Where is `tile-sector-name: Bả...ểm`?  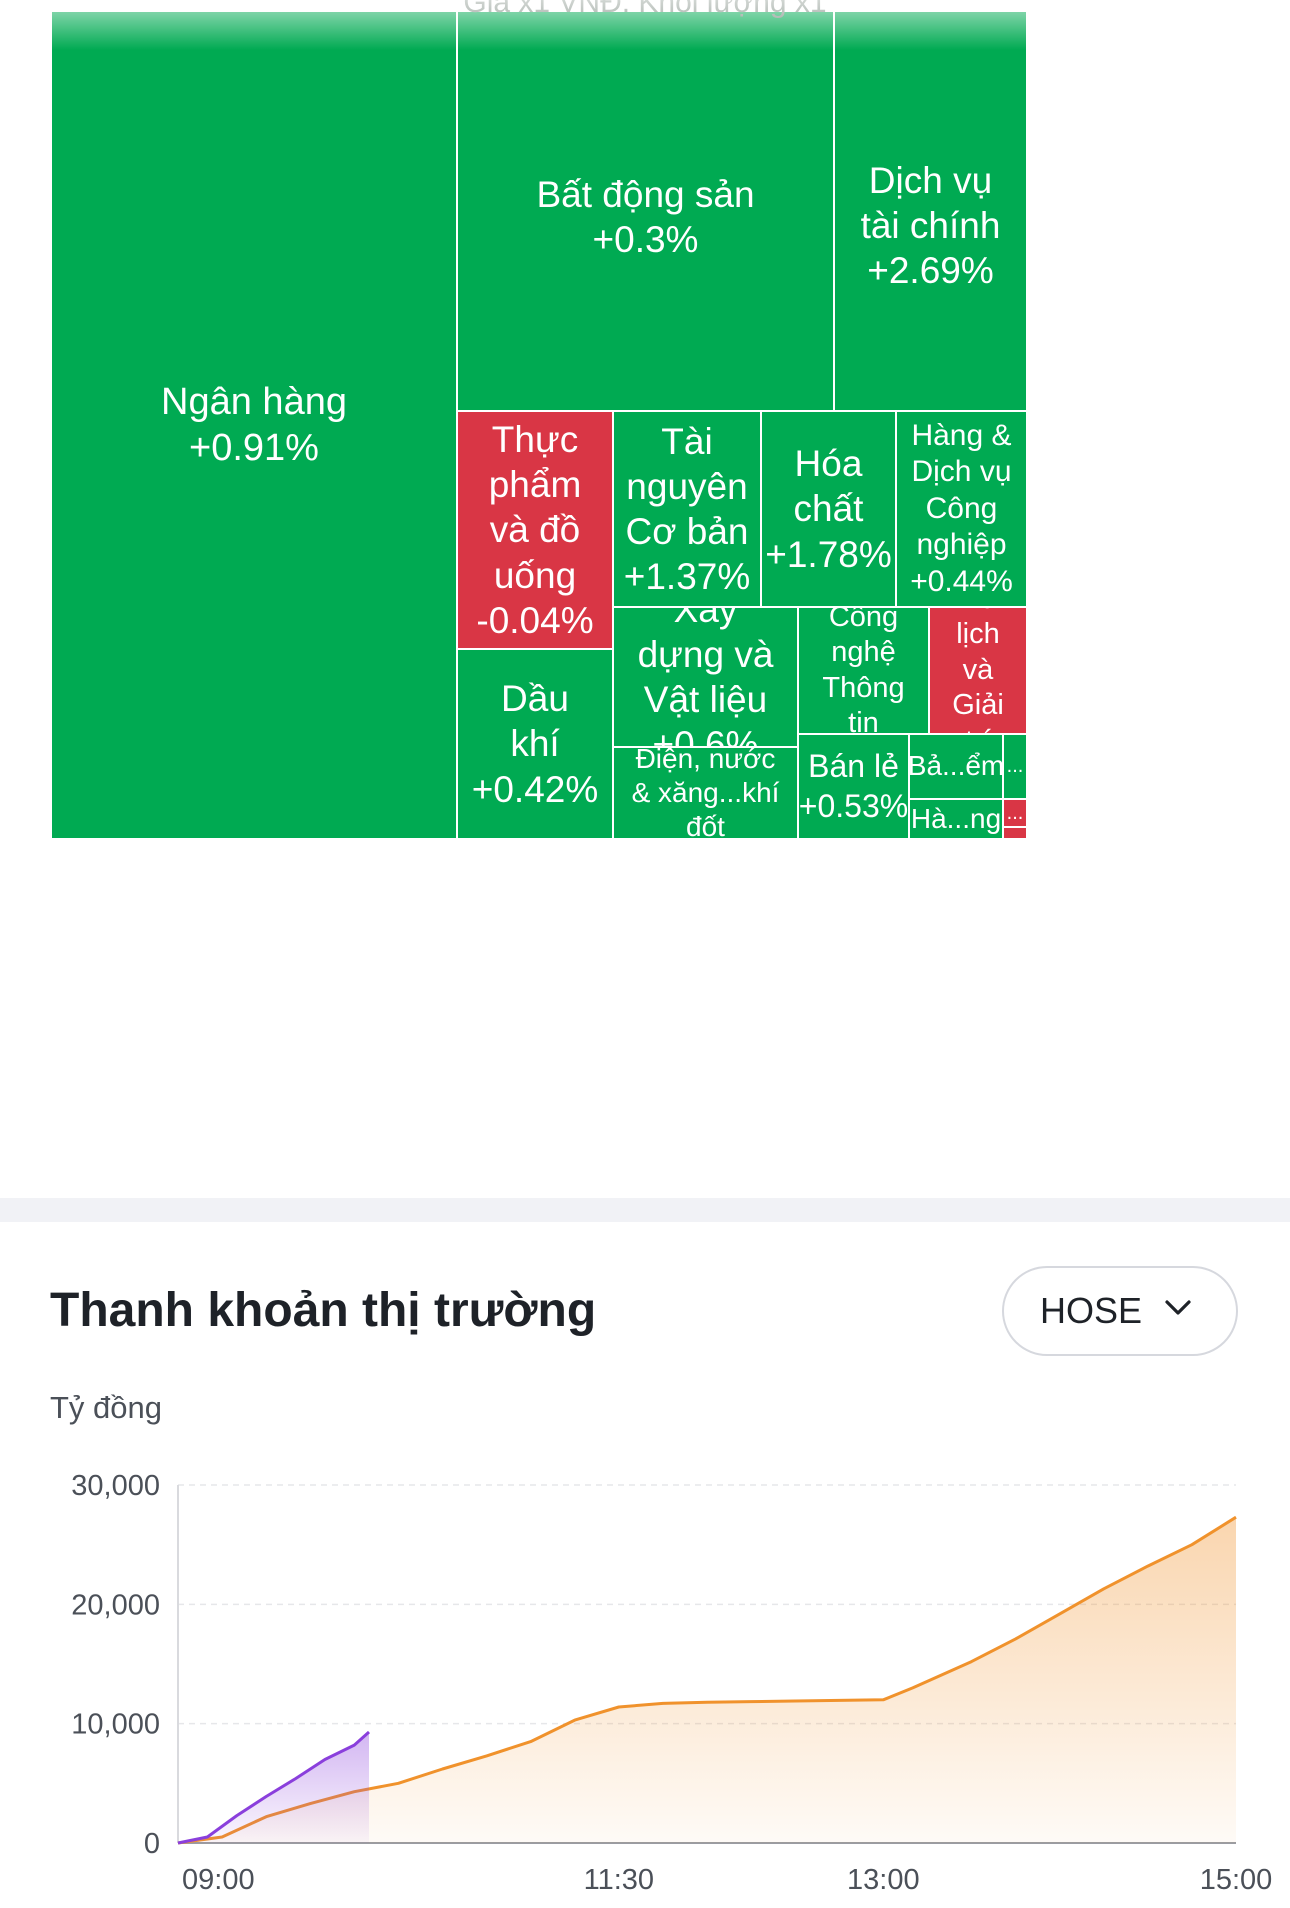
tile-sector-name: Bả...ểm is located at coordinates (956, 766).